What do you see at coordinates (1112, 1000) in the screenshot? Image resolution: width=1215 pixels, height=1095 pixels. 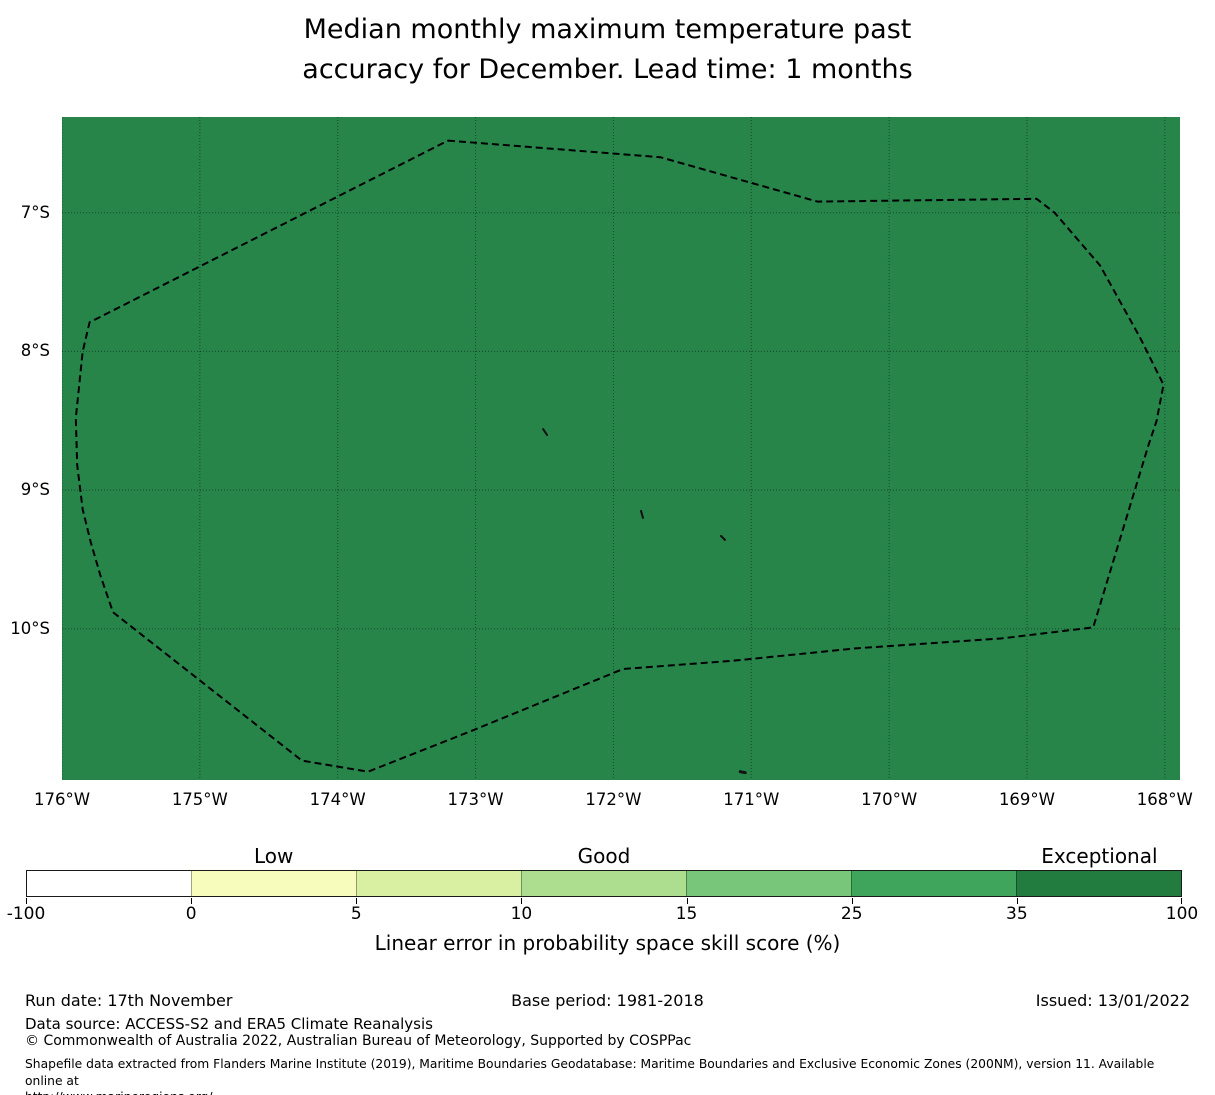 I see `issued-date-text: Issued: 13/01/2022` at bounding box center [1112, 1000].